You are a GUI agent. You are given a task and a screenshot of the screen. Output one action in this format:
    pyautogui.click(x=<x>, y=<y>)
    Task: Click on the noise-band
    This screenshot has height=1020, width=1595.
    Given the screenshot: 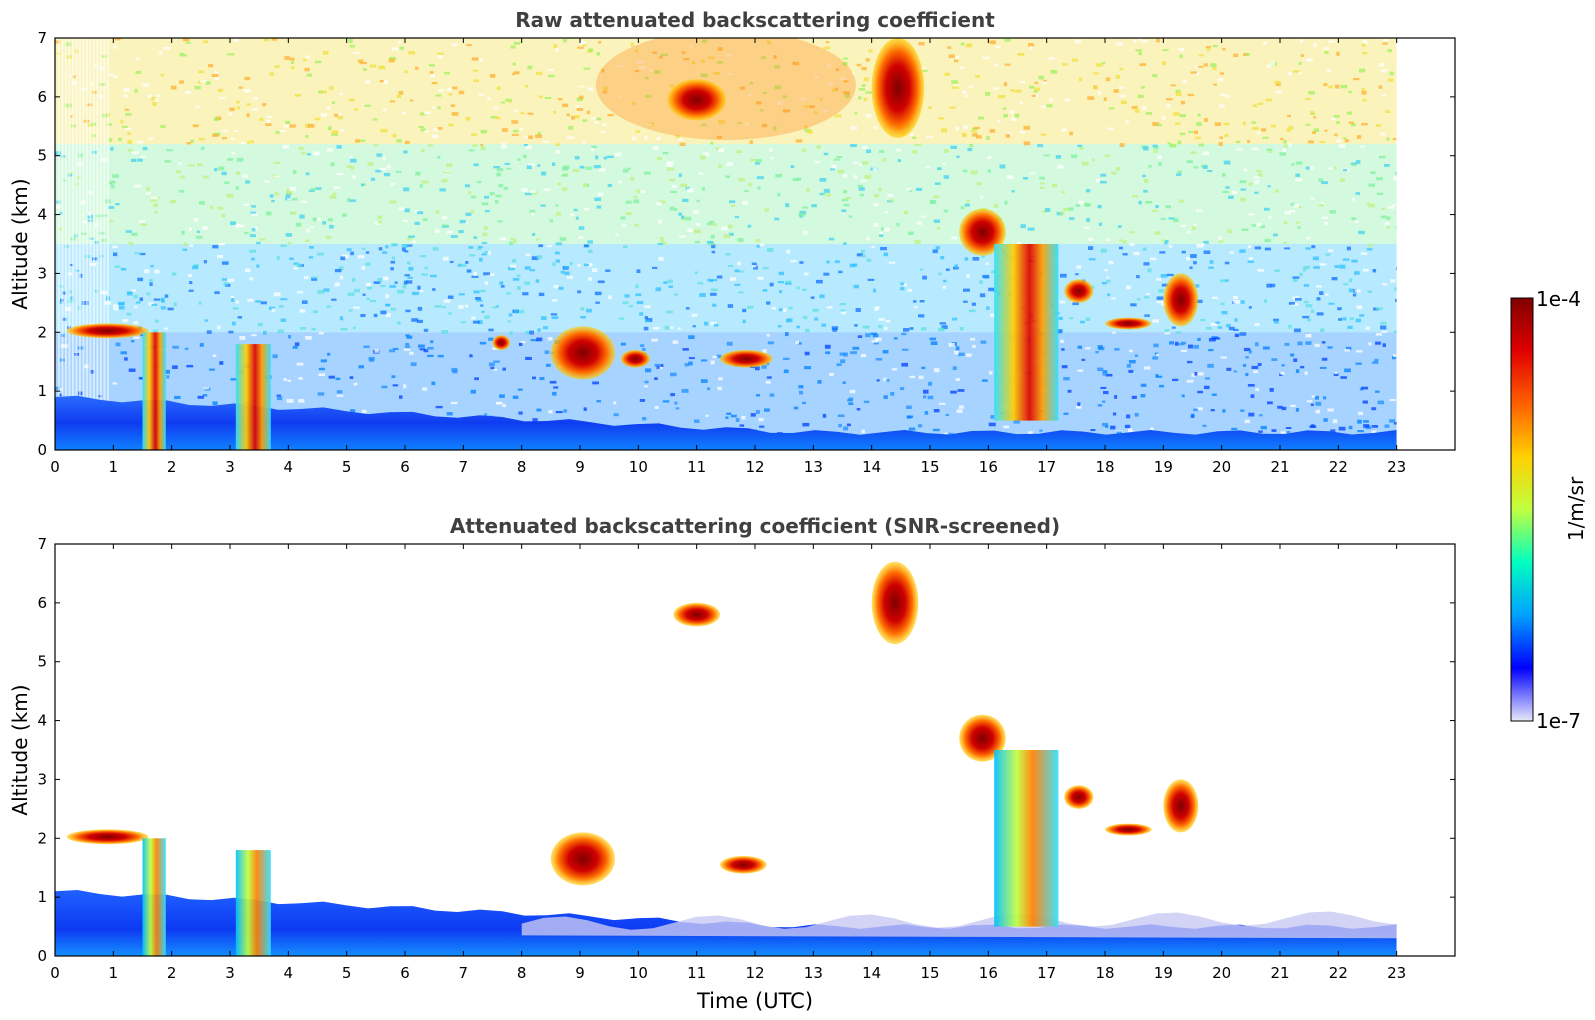 What is the action you would take?
    pyautogui.click(x=726, y=91)
    